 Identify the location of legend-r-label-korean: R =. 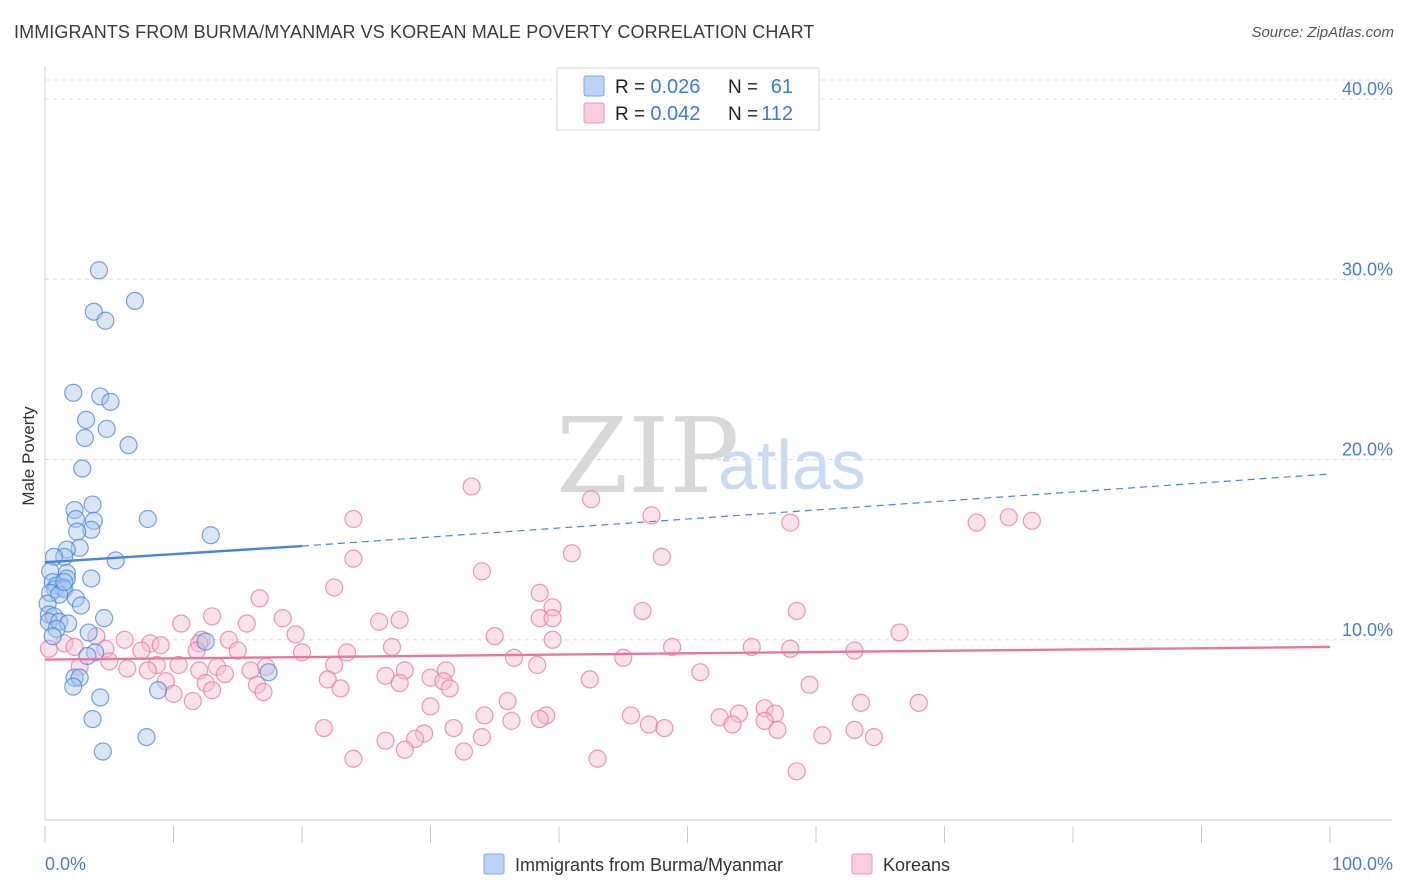
(632, 114).